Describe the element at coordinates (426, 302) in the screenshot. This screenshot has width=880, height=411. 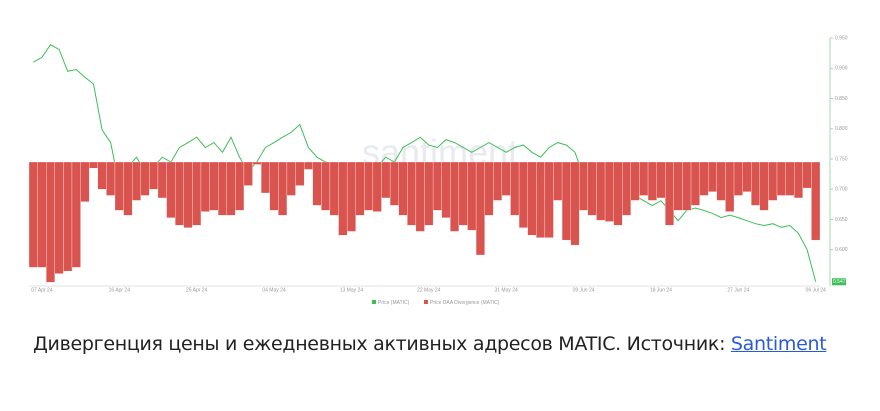
I see `legend-swatch` at that location.